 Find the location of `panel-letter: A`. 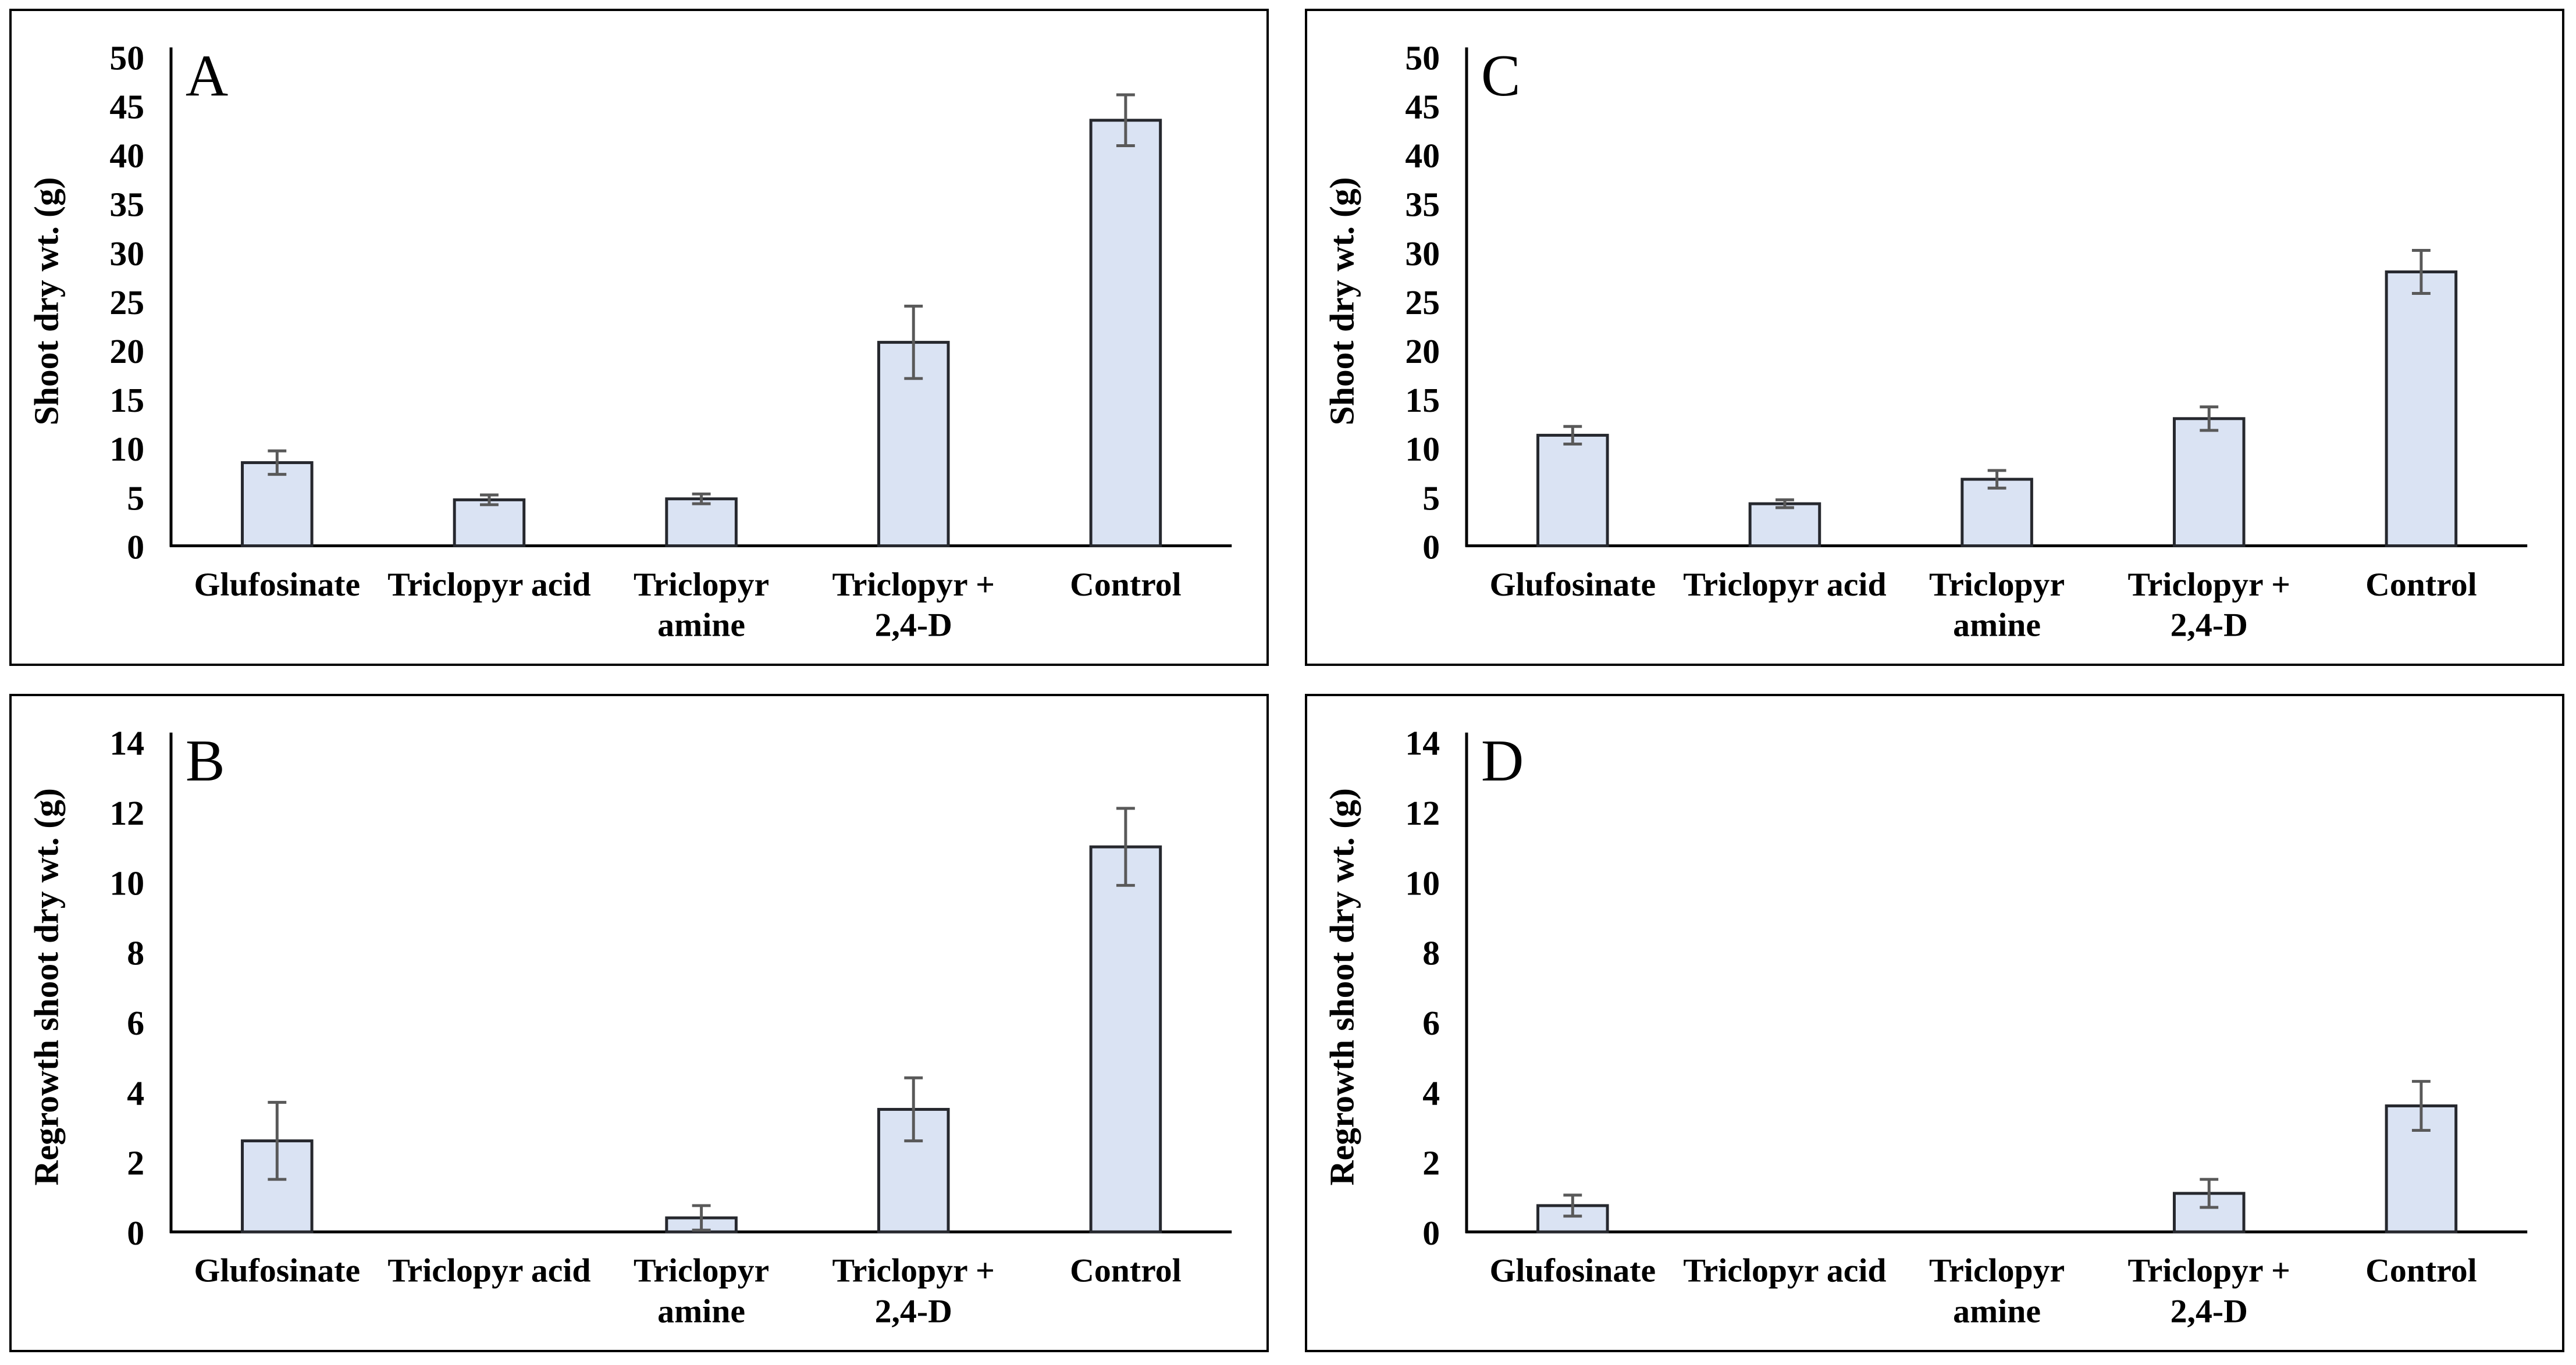

panel-letter: A is located at coordinates (207, 75).